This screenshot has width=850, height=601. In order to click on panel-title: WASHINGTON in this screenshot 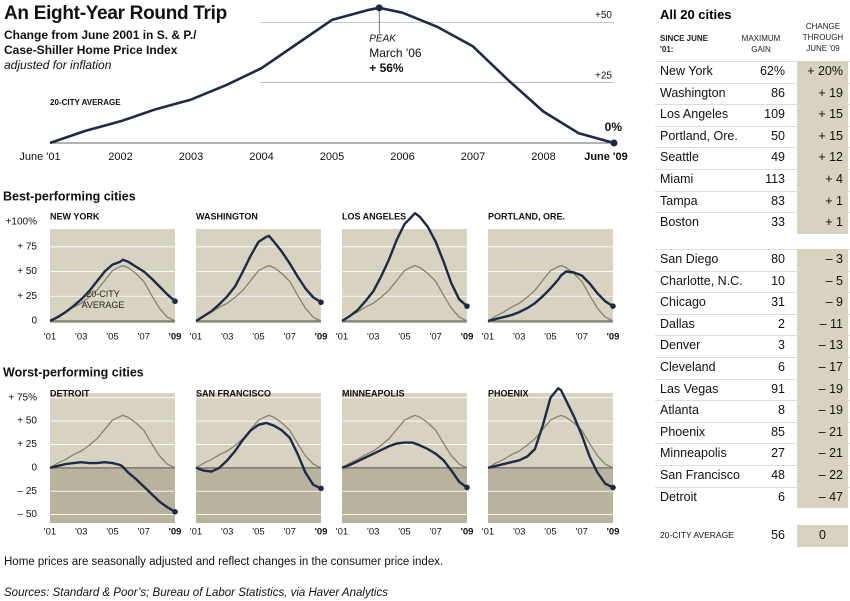, I will do `click(227, 216)`.